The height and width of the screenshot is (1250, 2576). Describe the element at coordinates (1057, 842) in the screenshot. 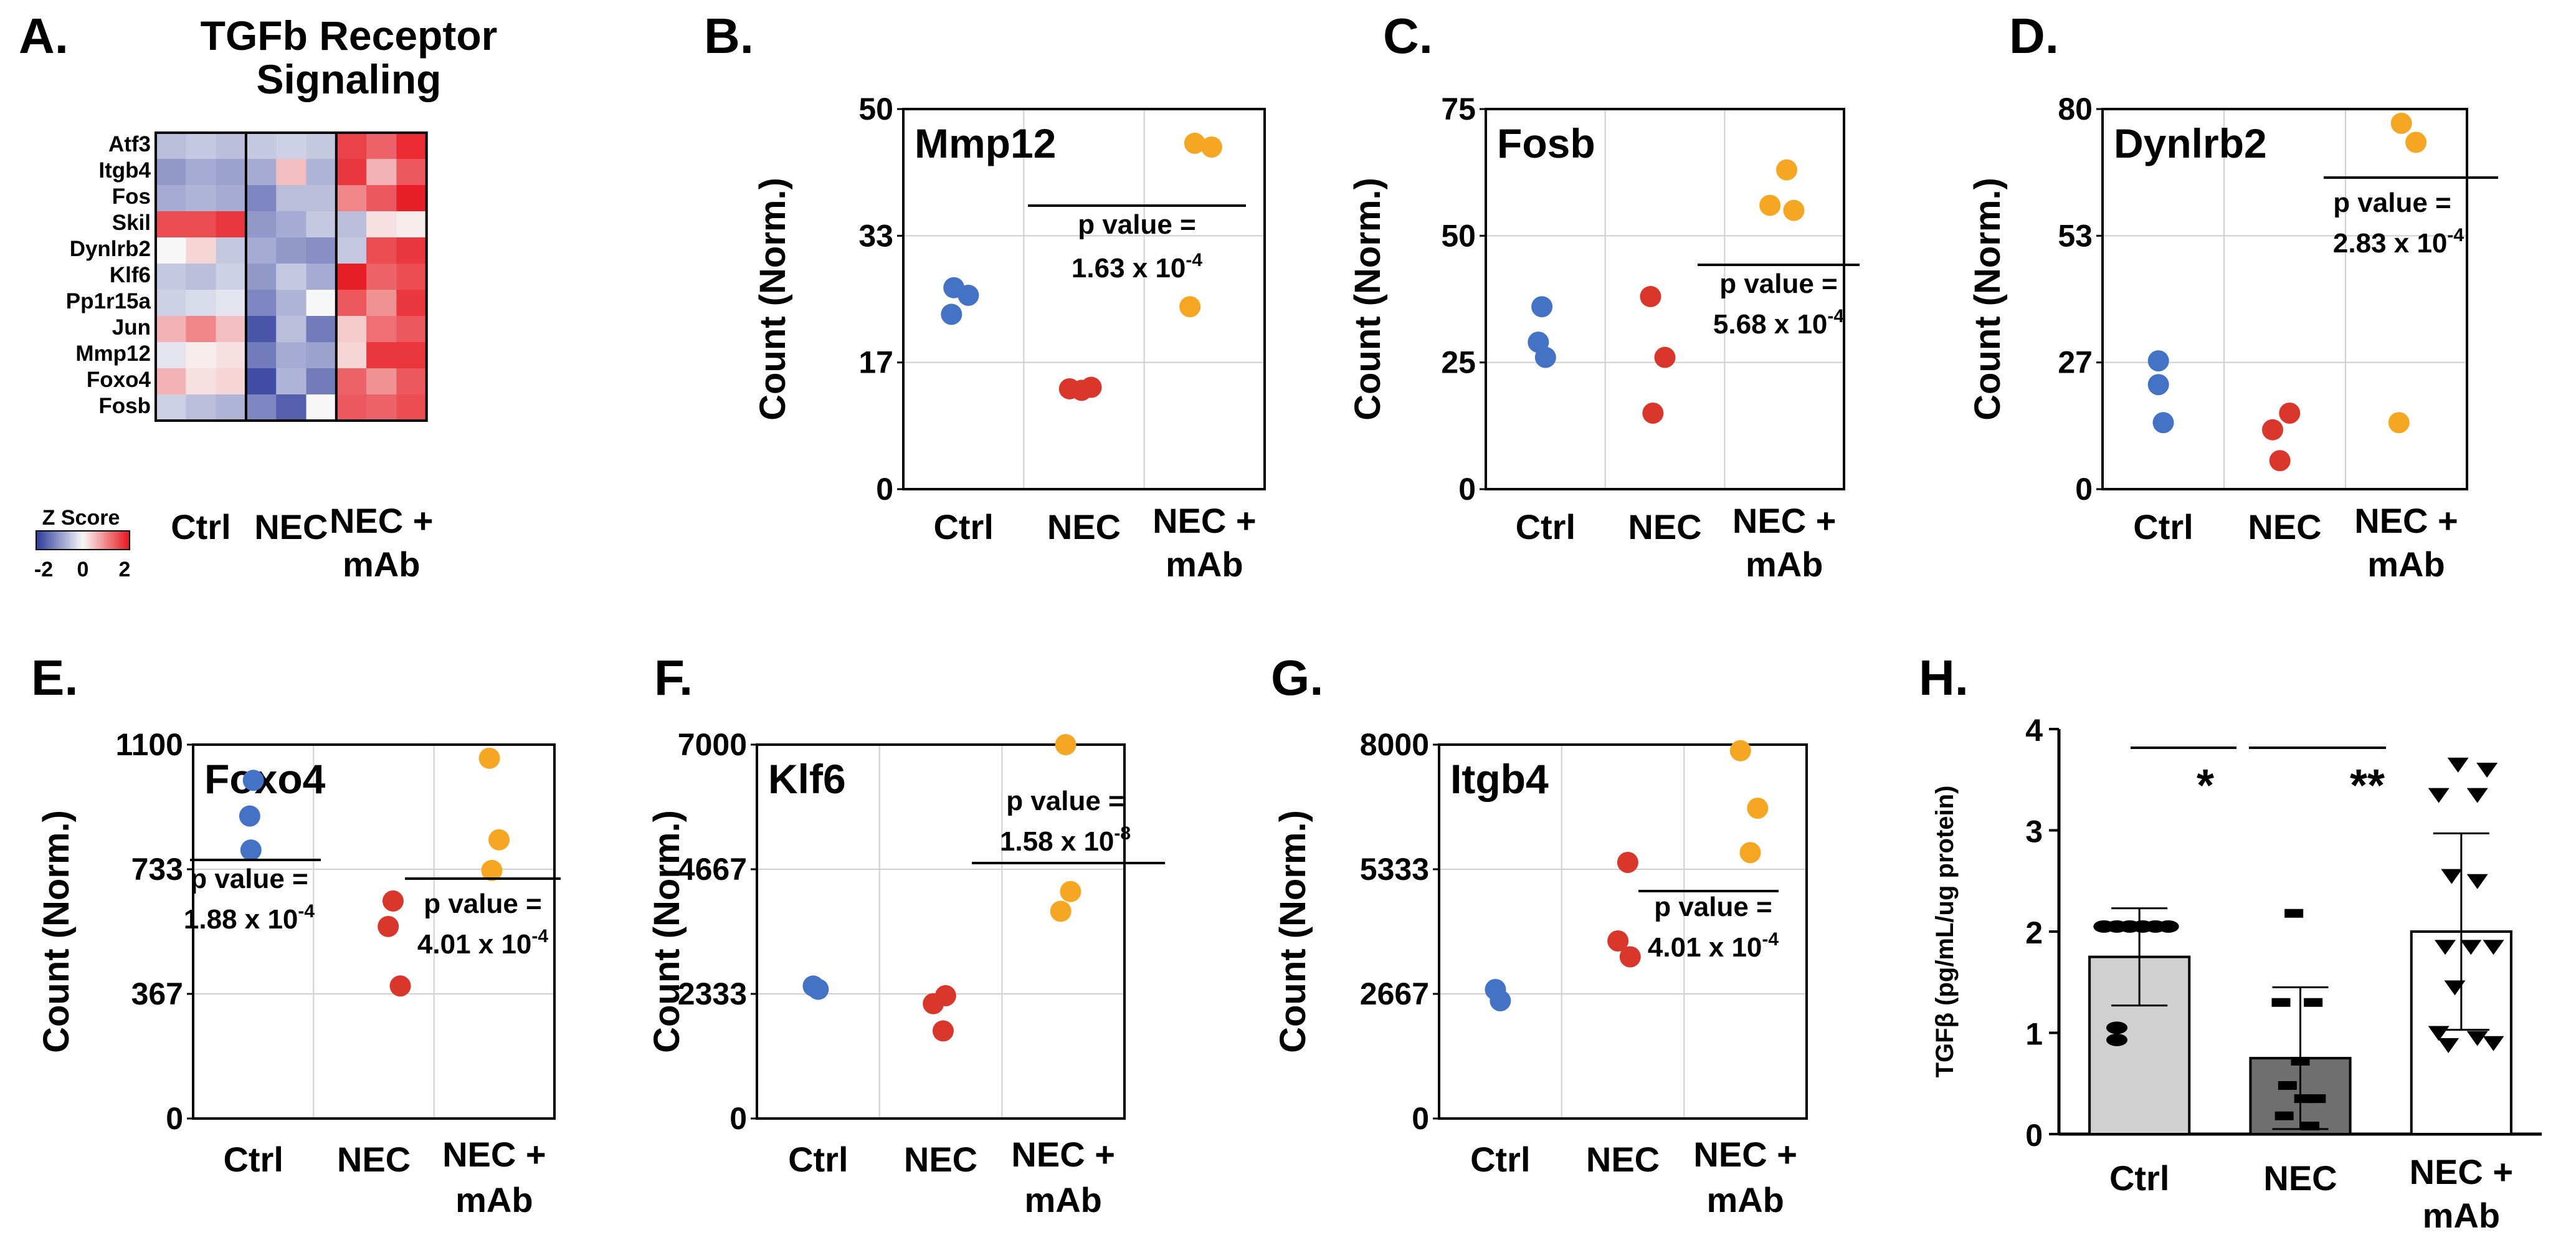

I see `pvalue-mantissa: 1.58 x 10` at that location.